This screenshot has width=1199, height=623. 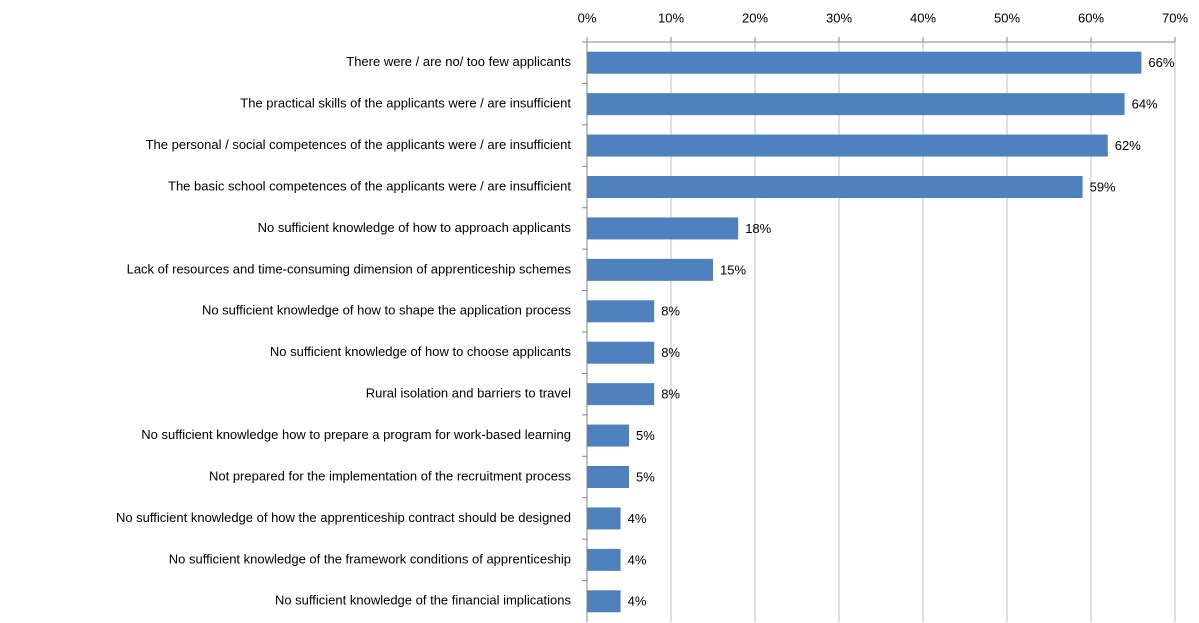 What do you see at coordinates (839, 17) in the screenshot?
I see `x-tick-label: 30%` at bounding box center [839, 17].